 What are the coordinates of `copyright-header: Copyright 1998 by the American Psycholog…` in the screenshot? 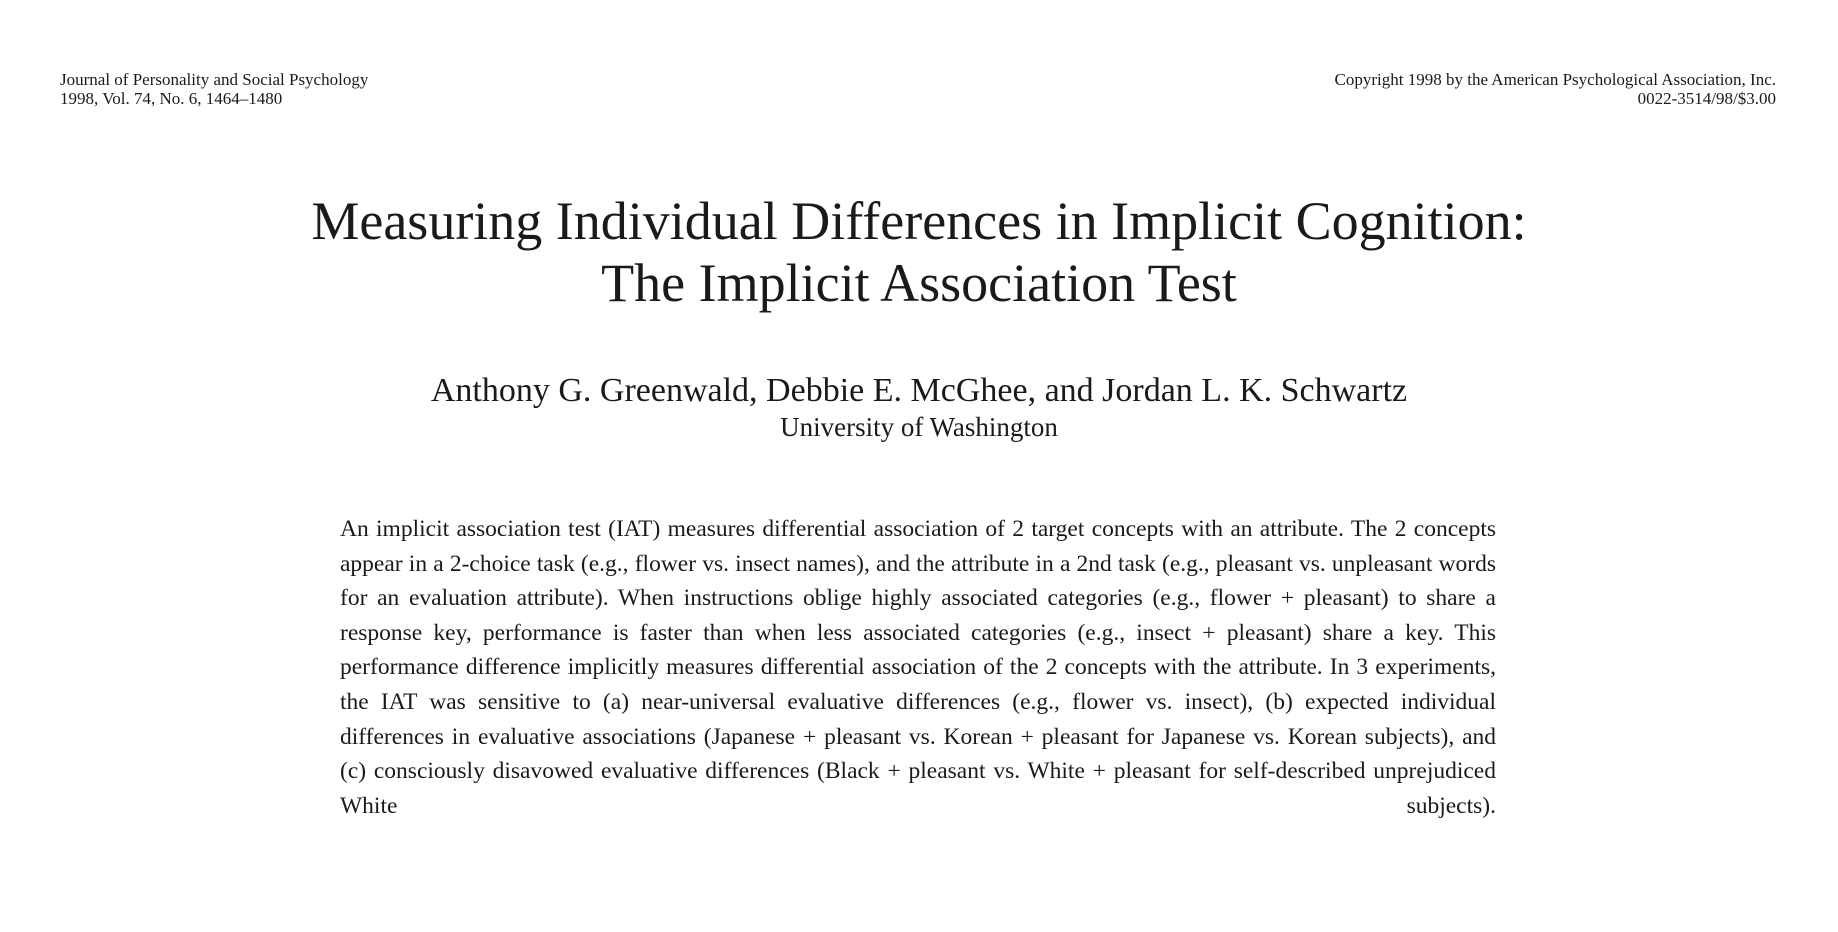 It's located at (1555, 89).